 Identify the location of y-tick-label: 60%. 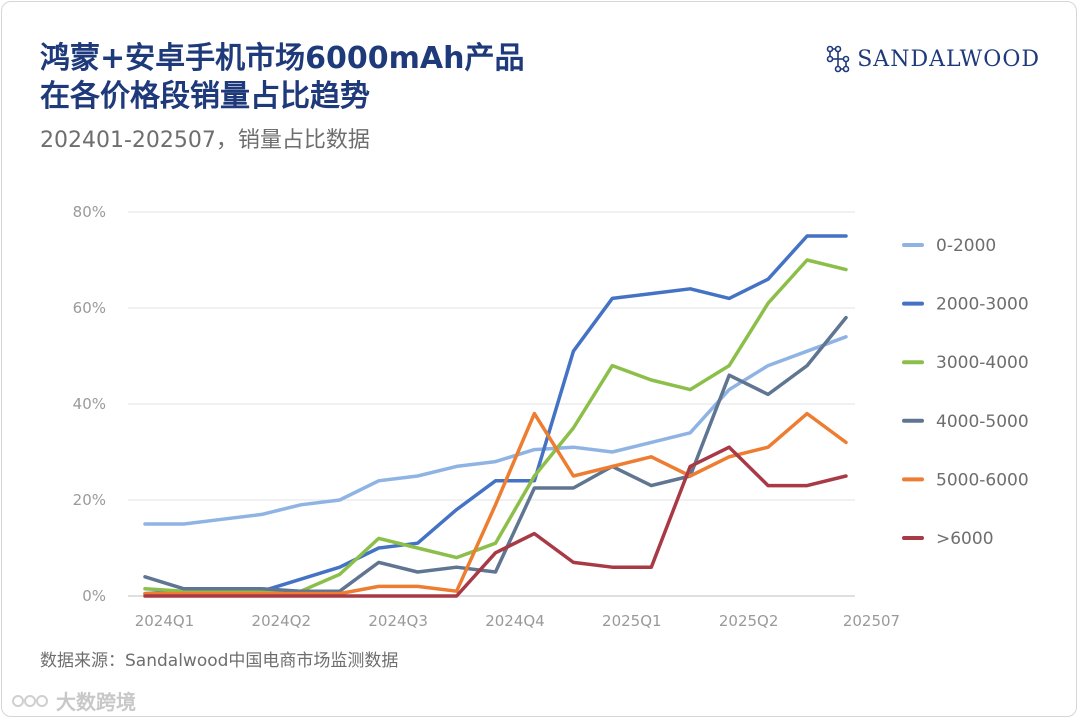
(89, 308).